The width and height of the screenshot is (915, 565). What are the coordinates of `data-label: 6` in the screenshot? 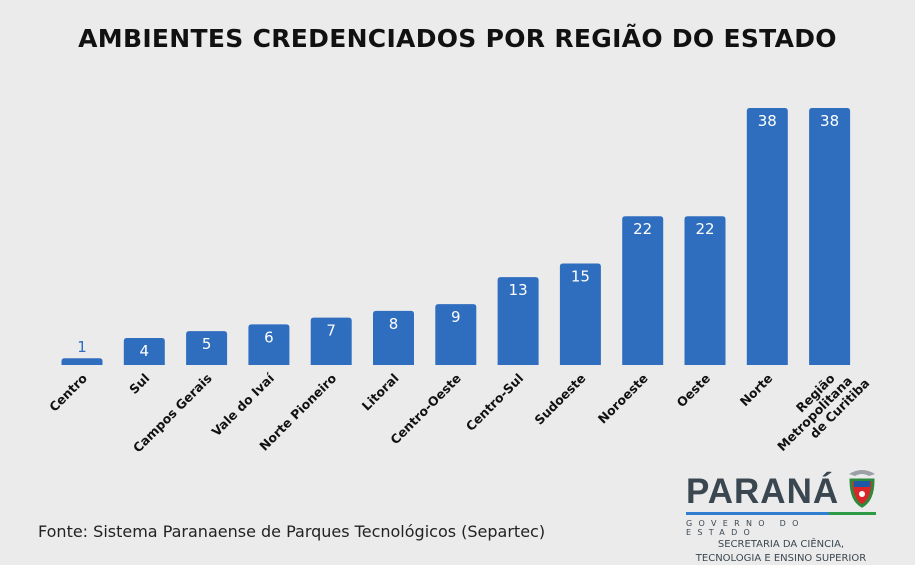 It's located at (269, 337).